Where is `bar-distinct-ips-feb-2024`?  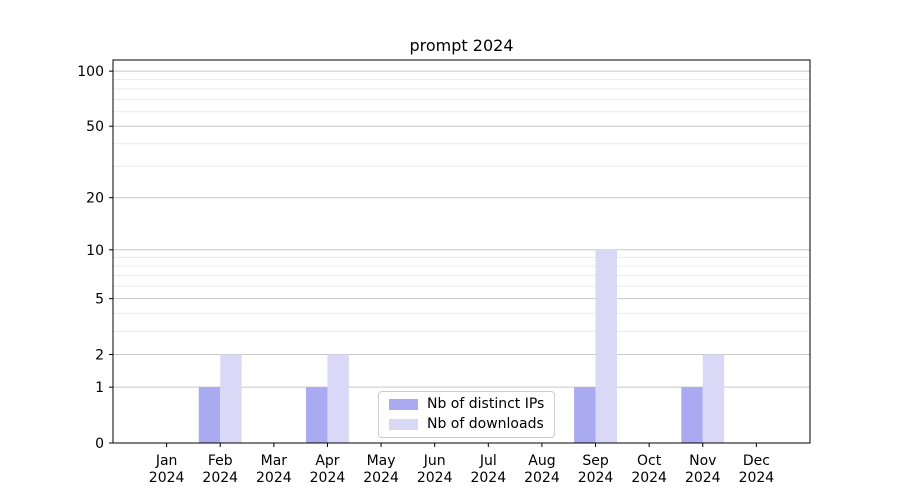 bar-distinct-ips-feb-2024 is located at coordinates (209, 415).